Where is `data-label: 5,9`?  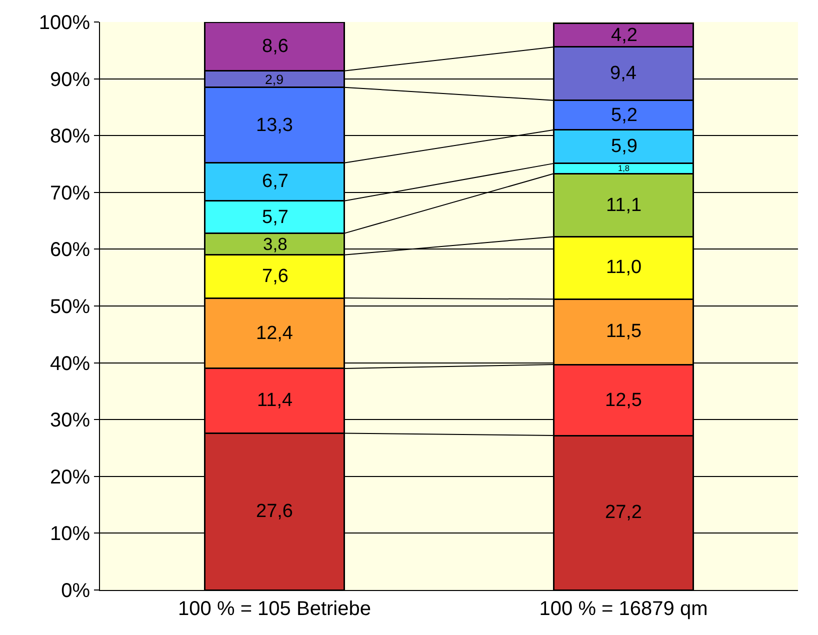 data-label: 5,9 is located at coordinates (624, 146).